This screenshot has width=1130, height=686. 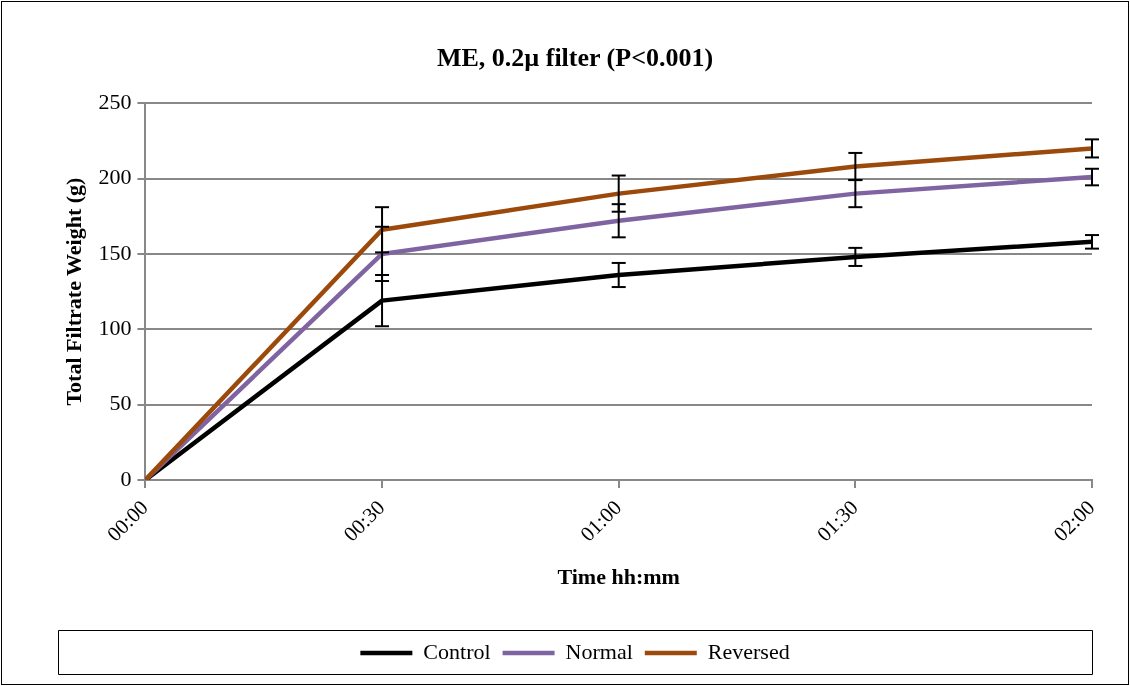 I want to click on y-axis-title: Total Filtrate Weight (g), so click(x=73, y=291).